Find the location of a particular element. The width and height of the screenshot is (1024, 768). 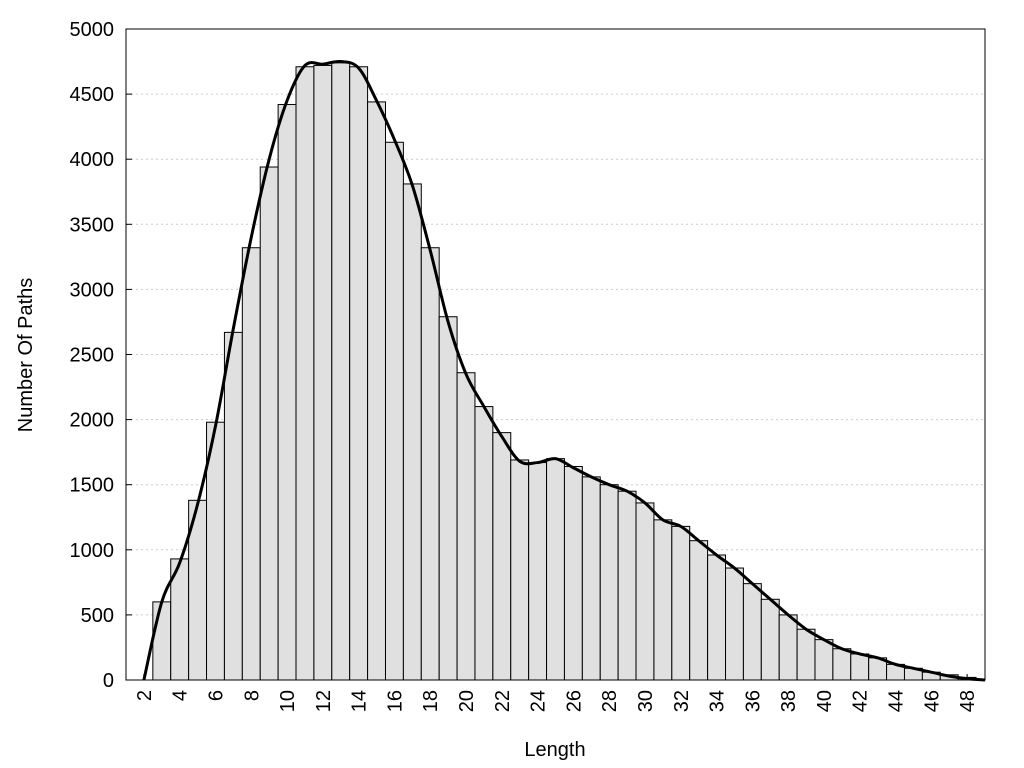

y-tick-label: 1000 is located at coordinates (92, 551).